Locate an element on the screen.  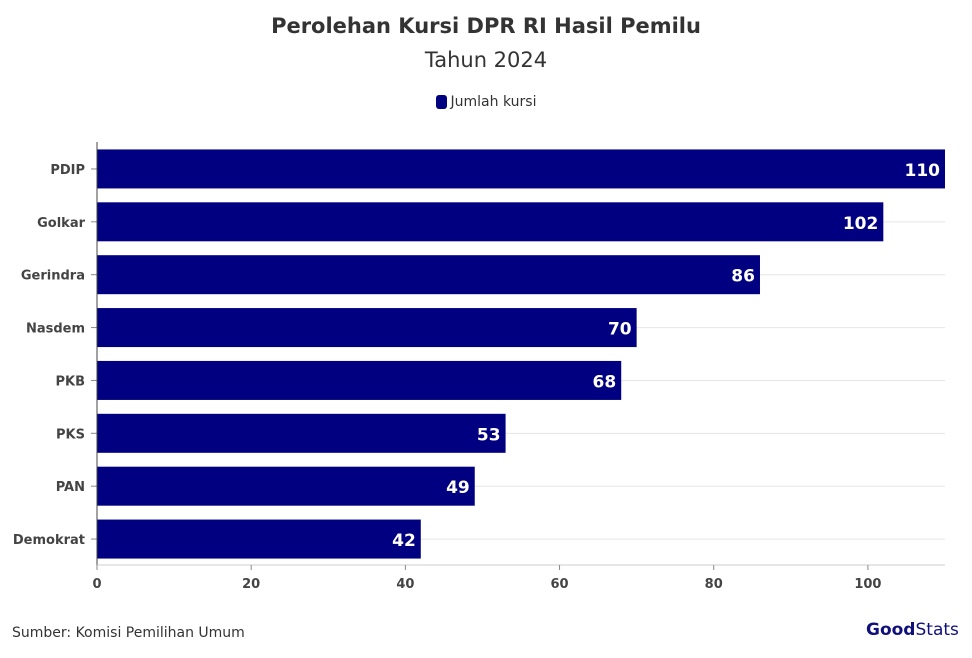
y-tick-label: PKS is located at coordinates (70, 434).